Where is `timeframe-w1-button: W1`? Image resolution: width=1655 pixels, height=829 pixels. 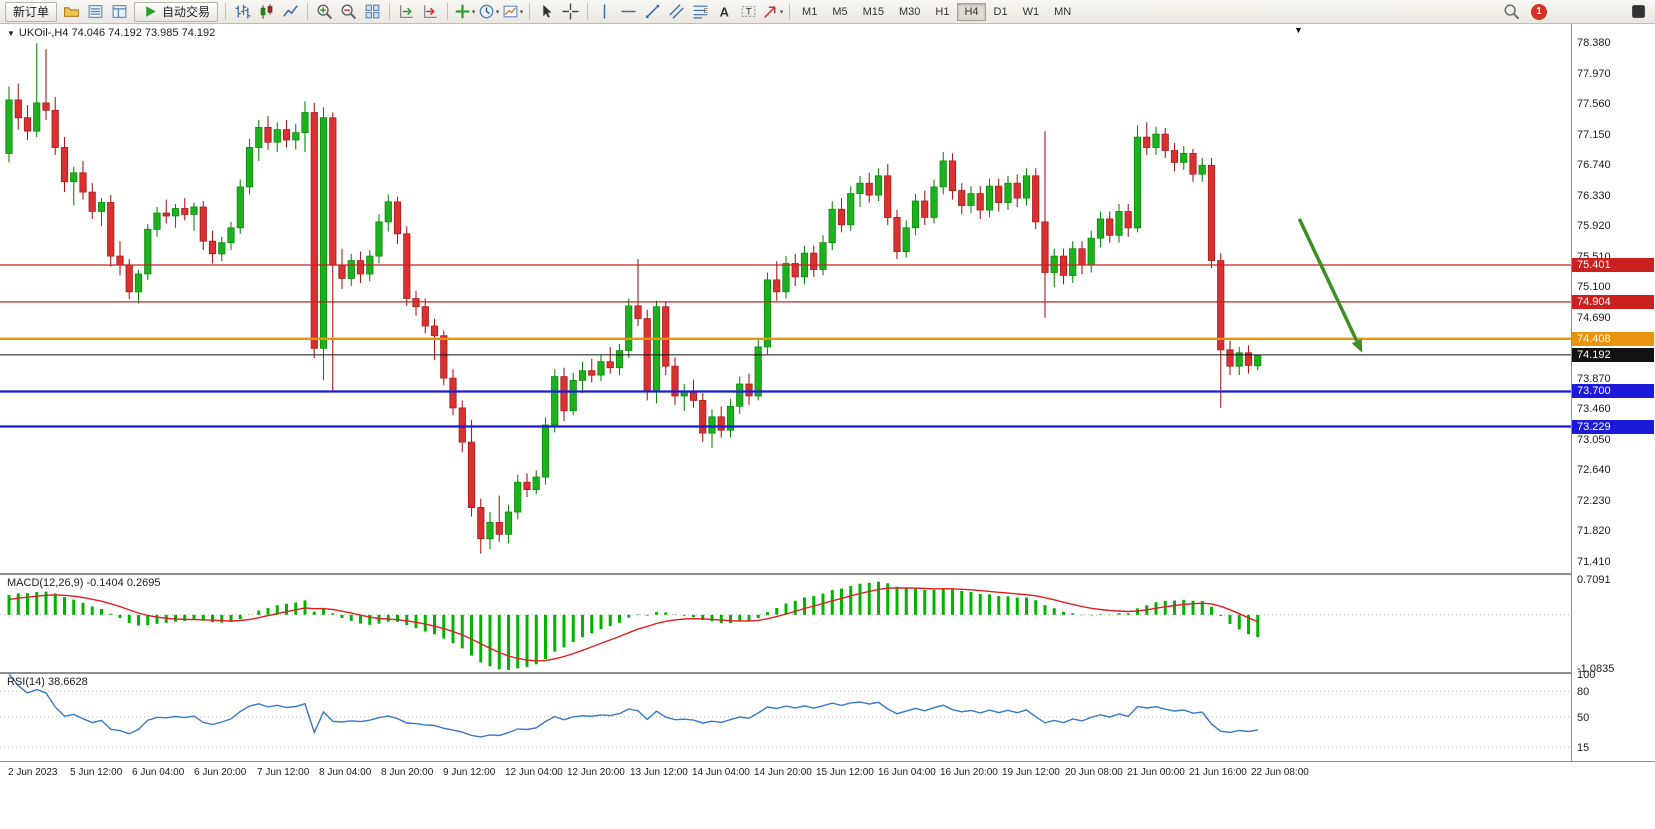 timeframe-w1-button: W1 is located at coordinates (1031, 11).